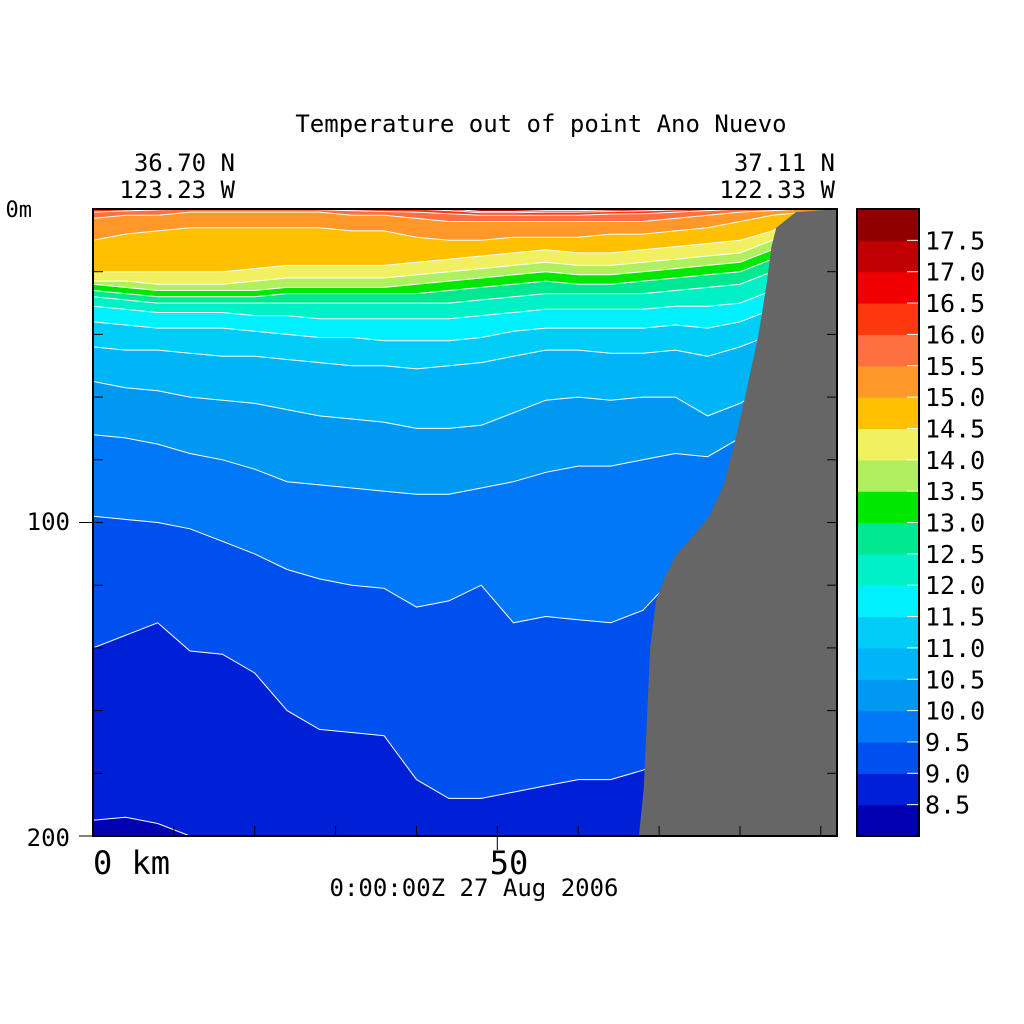  Describe the element at coordinates (947, 805) in the screenshot. I see `colorbar-label: 8.5` at that location.